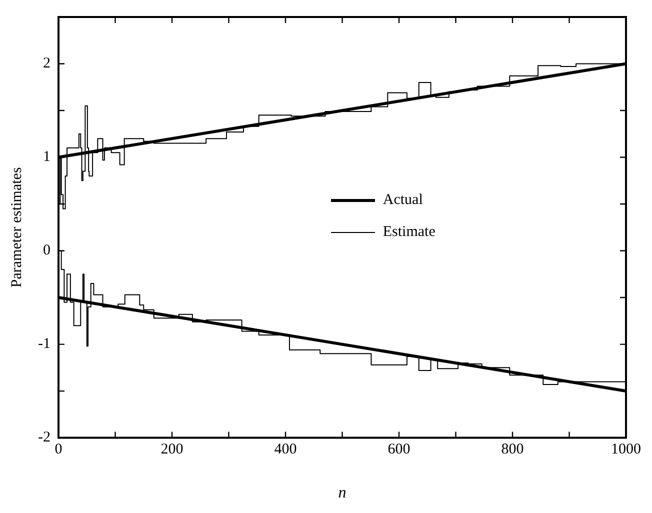  I want to click on x-tick-label: 800, so click(512, 450).